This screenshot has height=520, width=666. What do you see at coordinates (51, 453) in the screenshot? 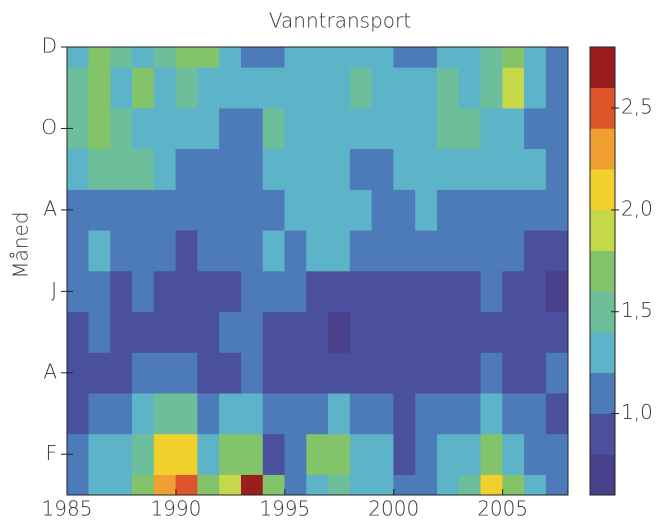
I see `y-tick-label: F` at bounding box center [51, 453].